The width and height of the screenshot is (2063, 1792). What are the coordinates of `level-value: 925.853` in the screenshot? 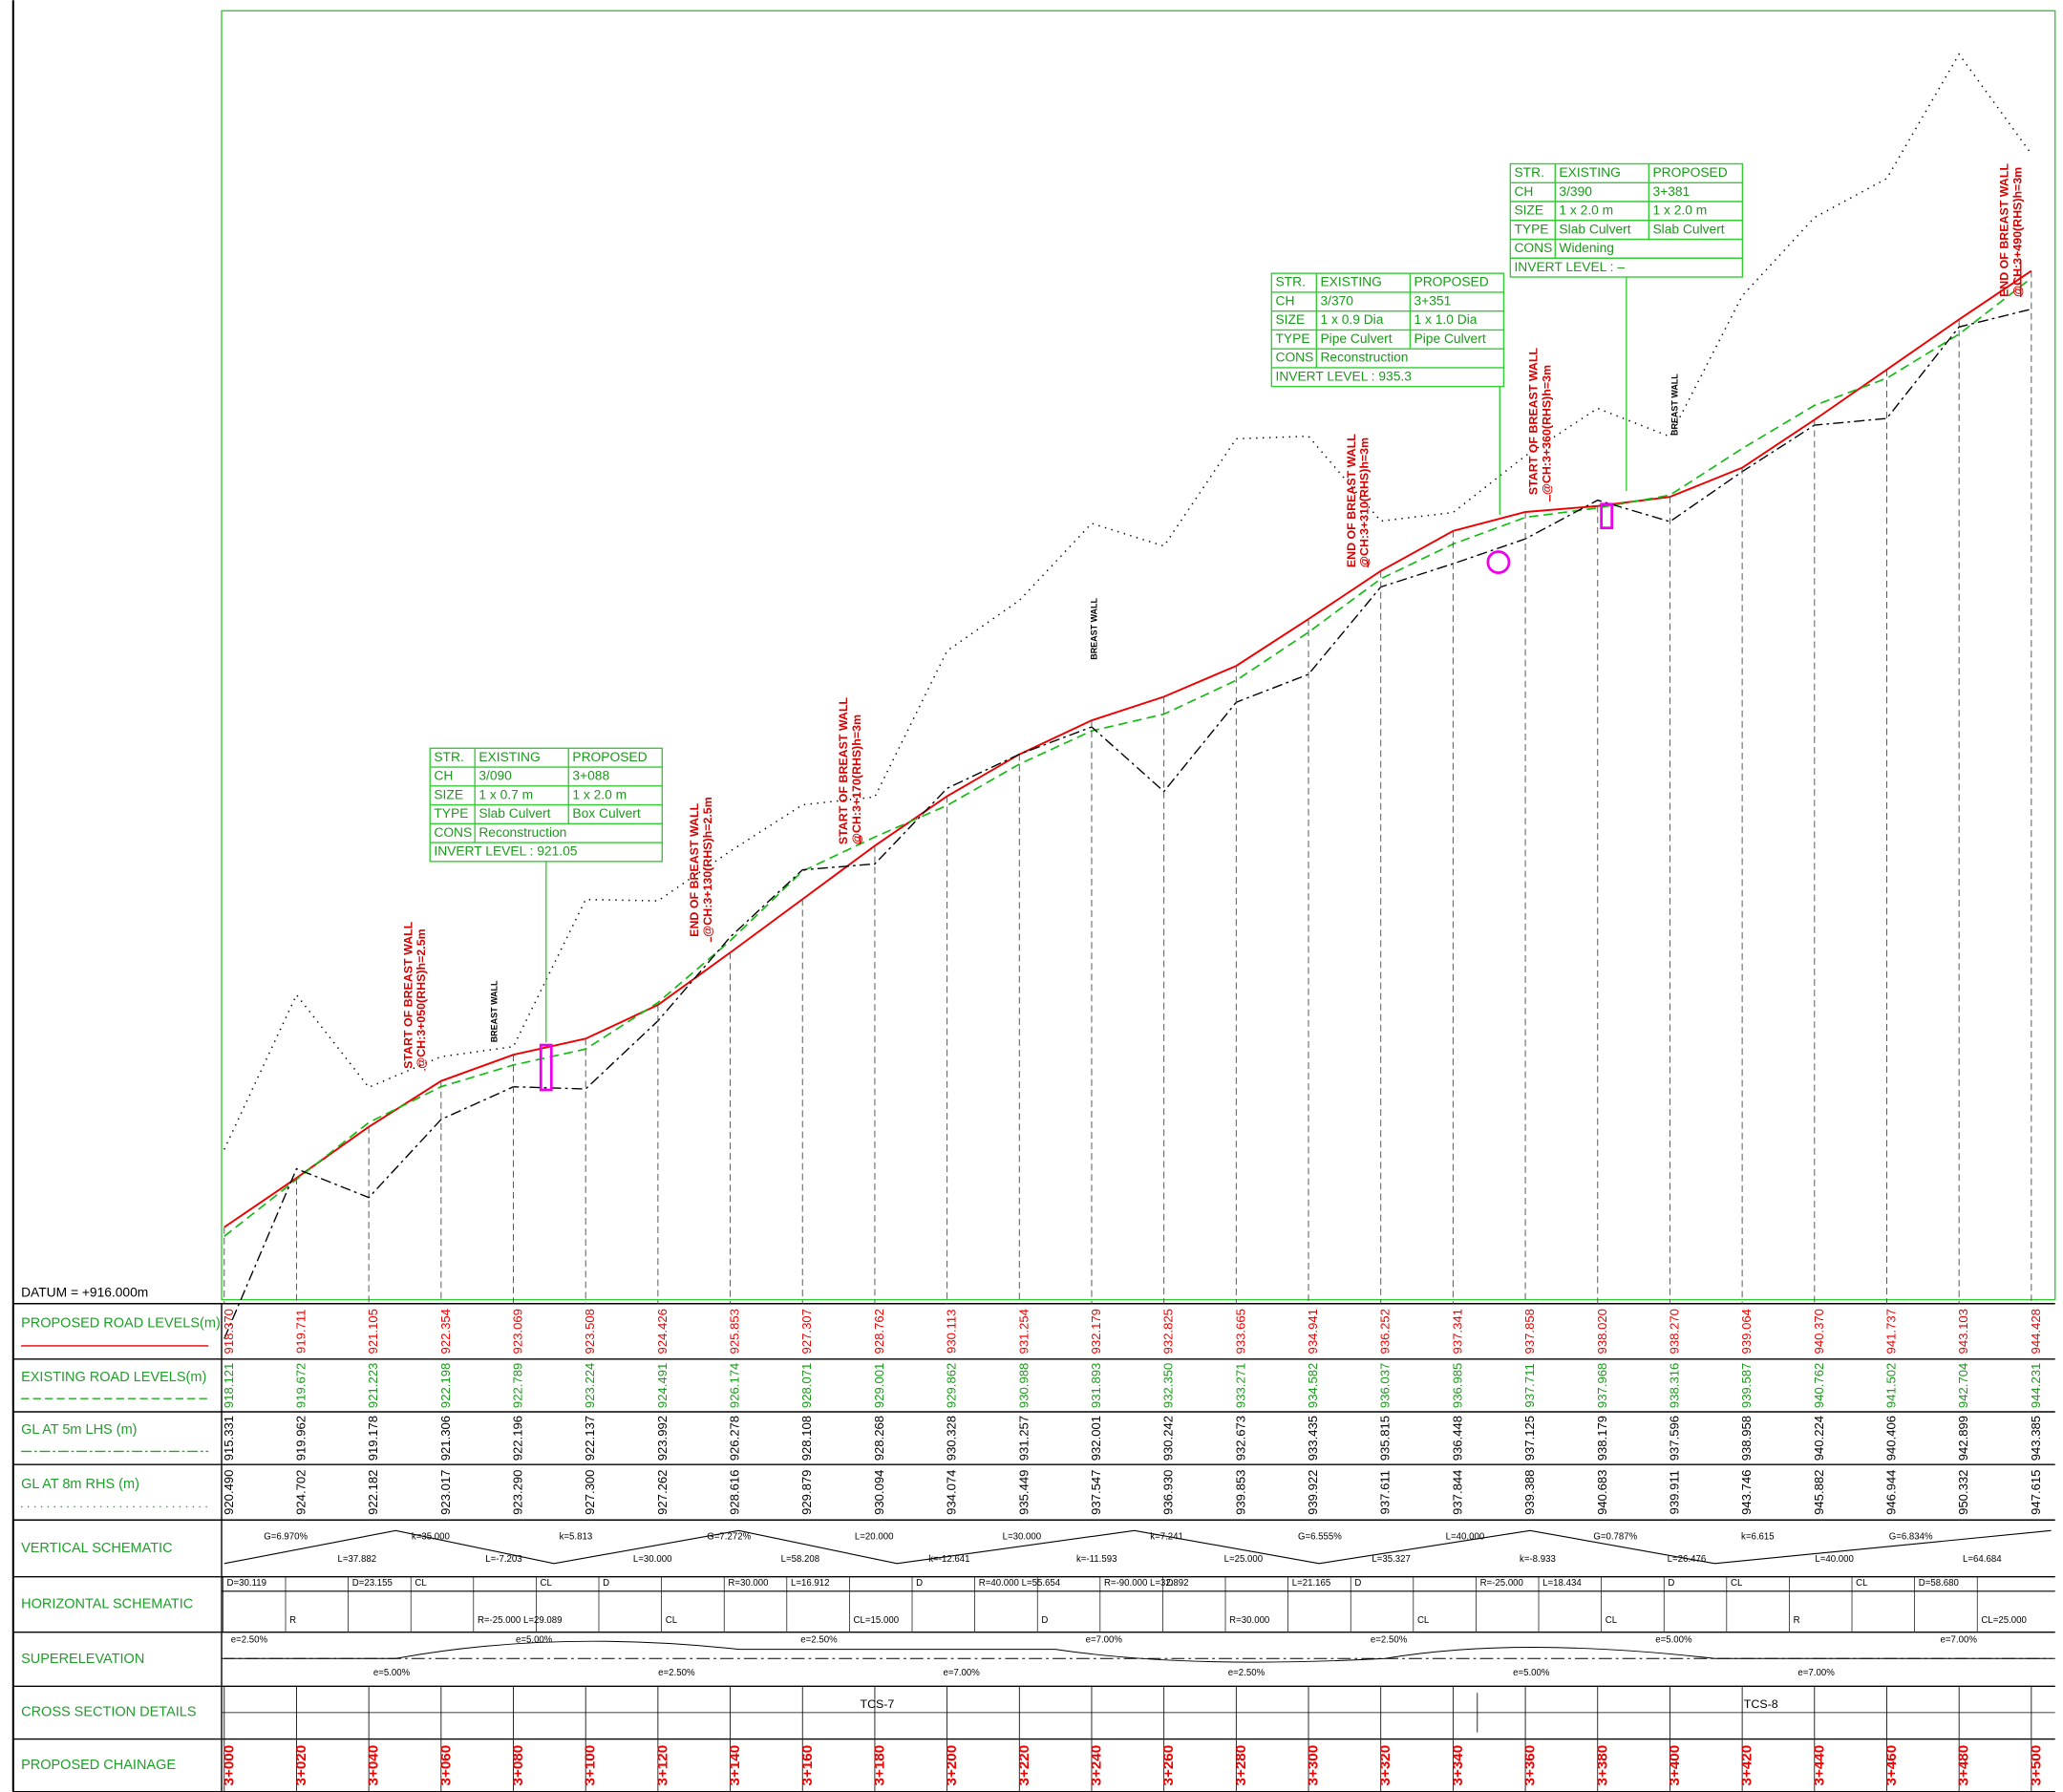 It's located at (735, 1331).